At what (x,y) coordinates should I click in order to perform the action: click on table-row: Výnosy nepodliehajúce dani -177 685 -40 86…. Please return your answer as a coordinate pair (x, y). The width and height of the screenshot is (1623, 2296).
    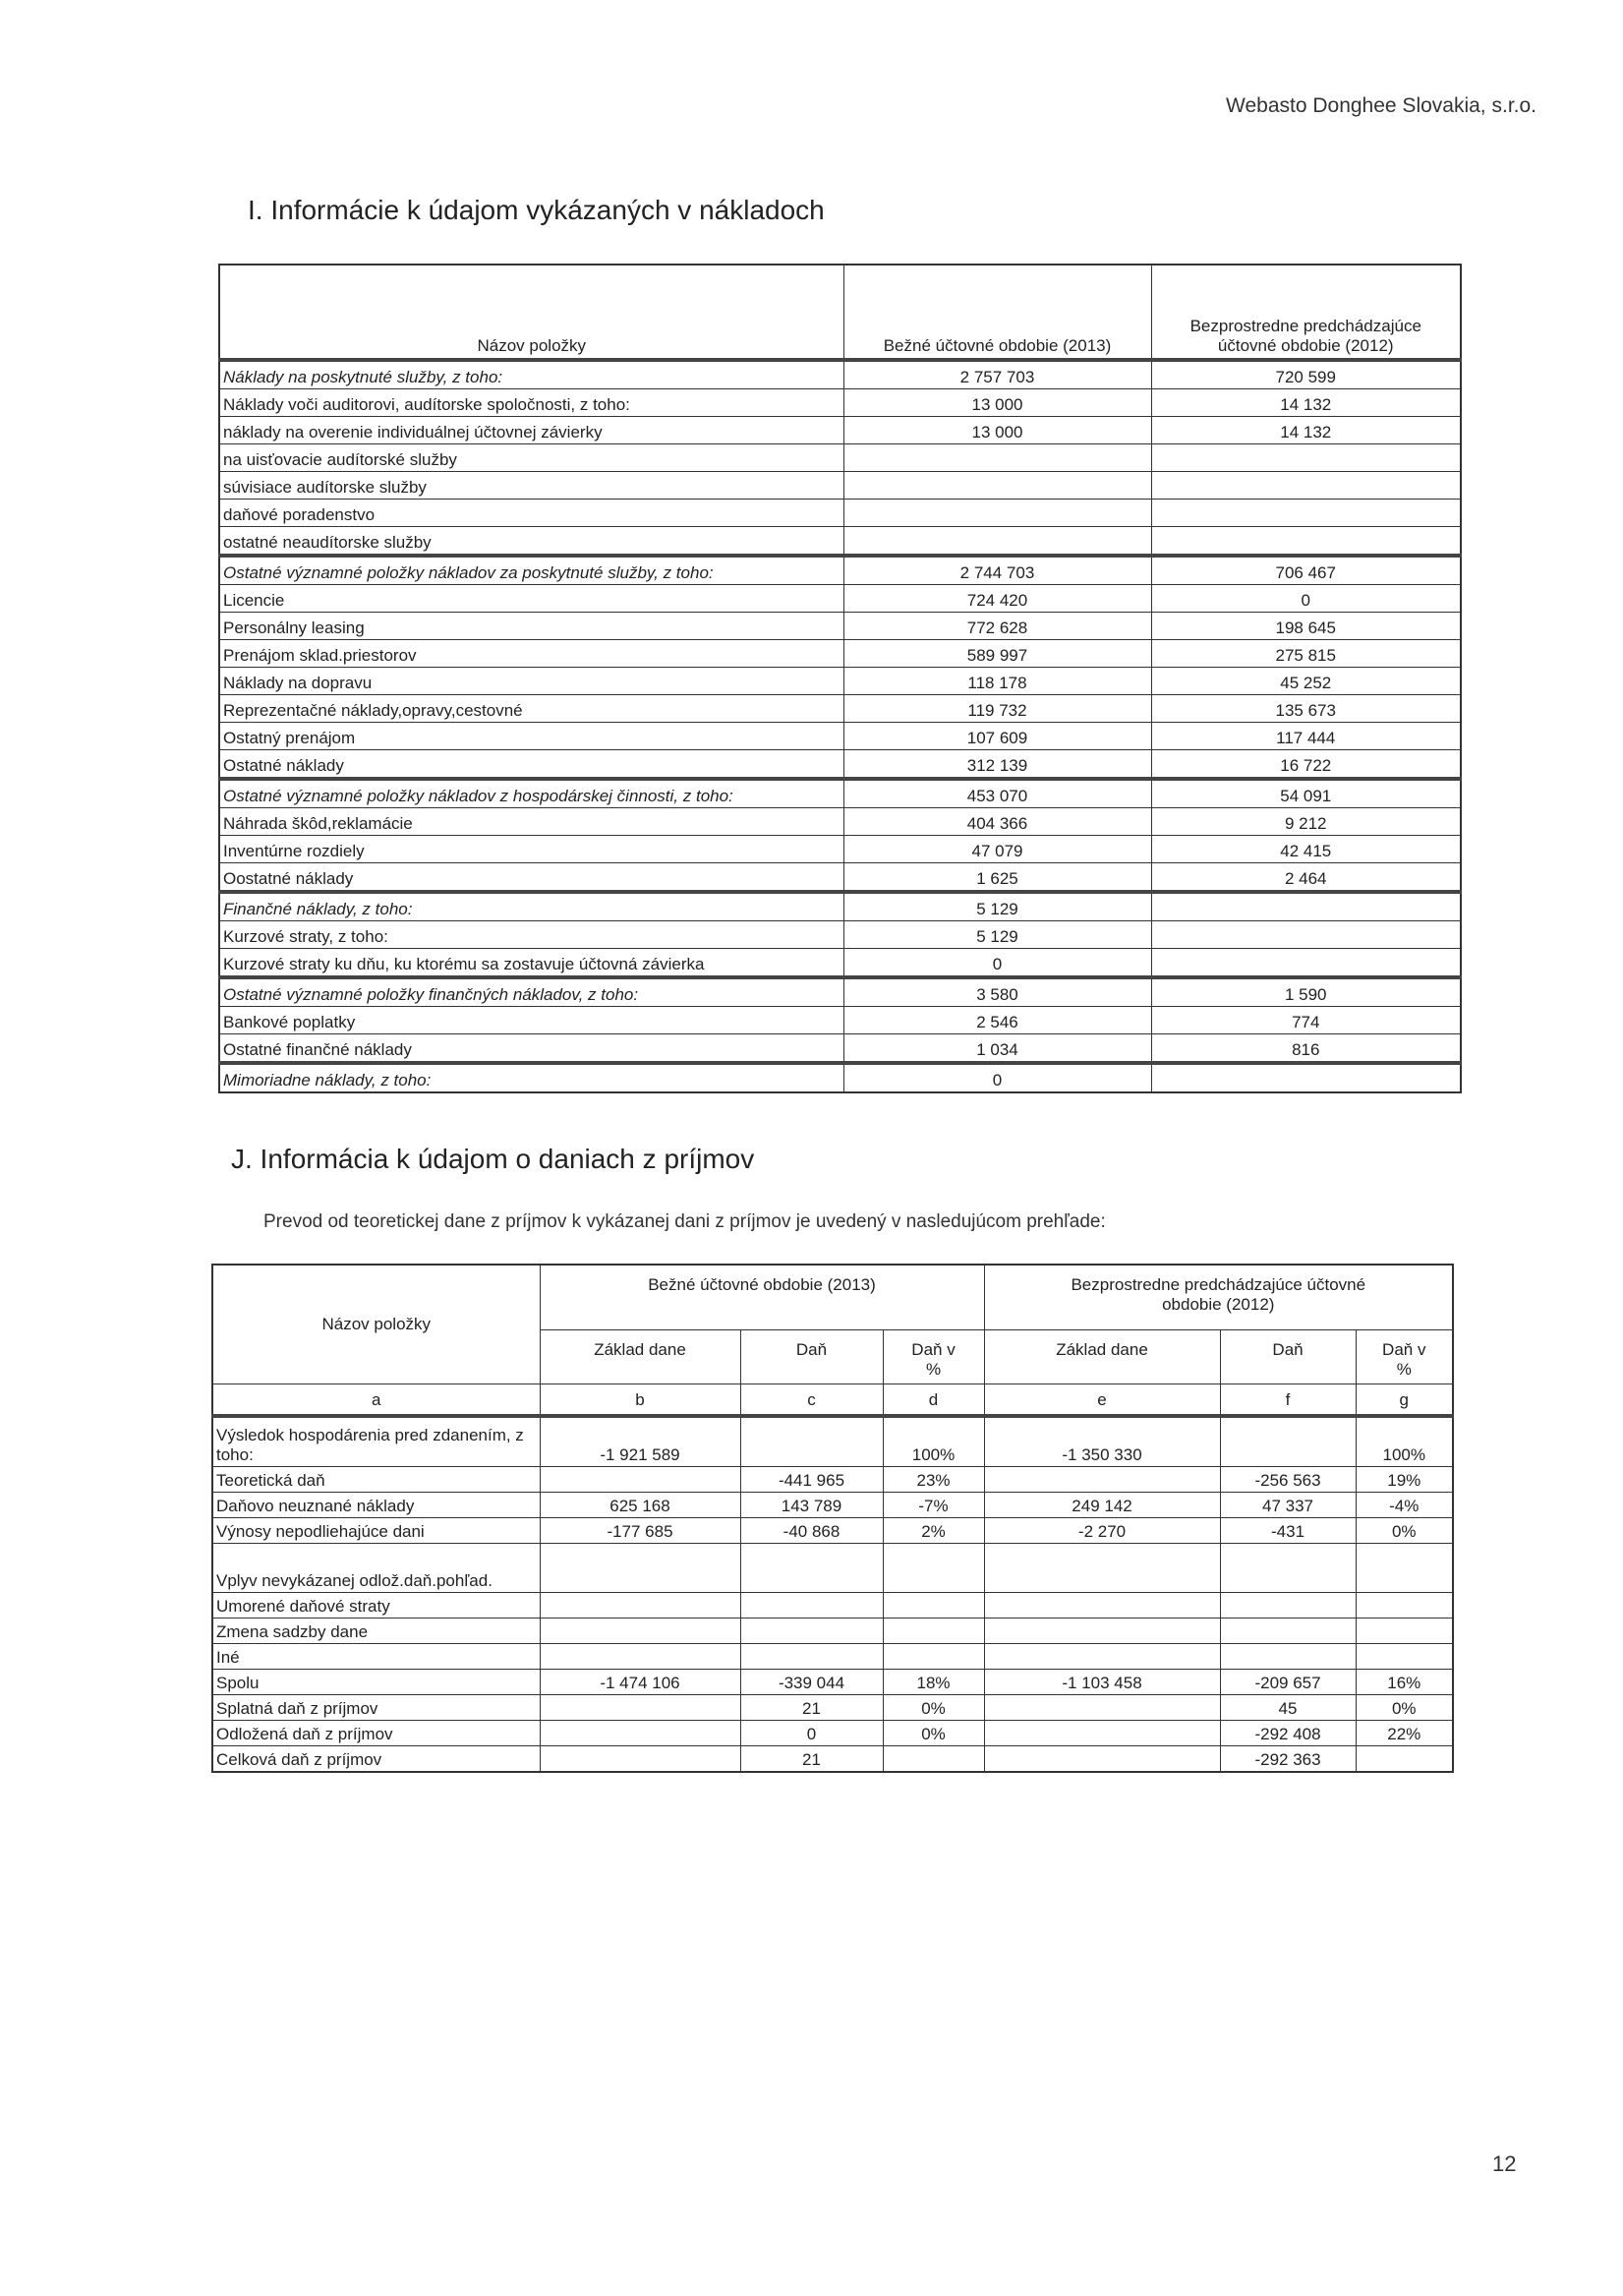
    Looking at the image, I should click on (832, 1530).